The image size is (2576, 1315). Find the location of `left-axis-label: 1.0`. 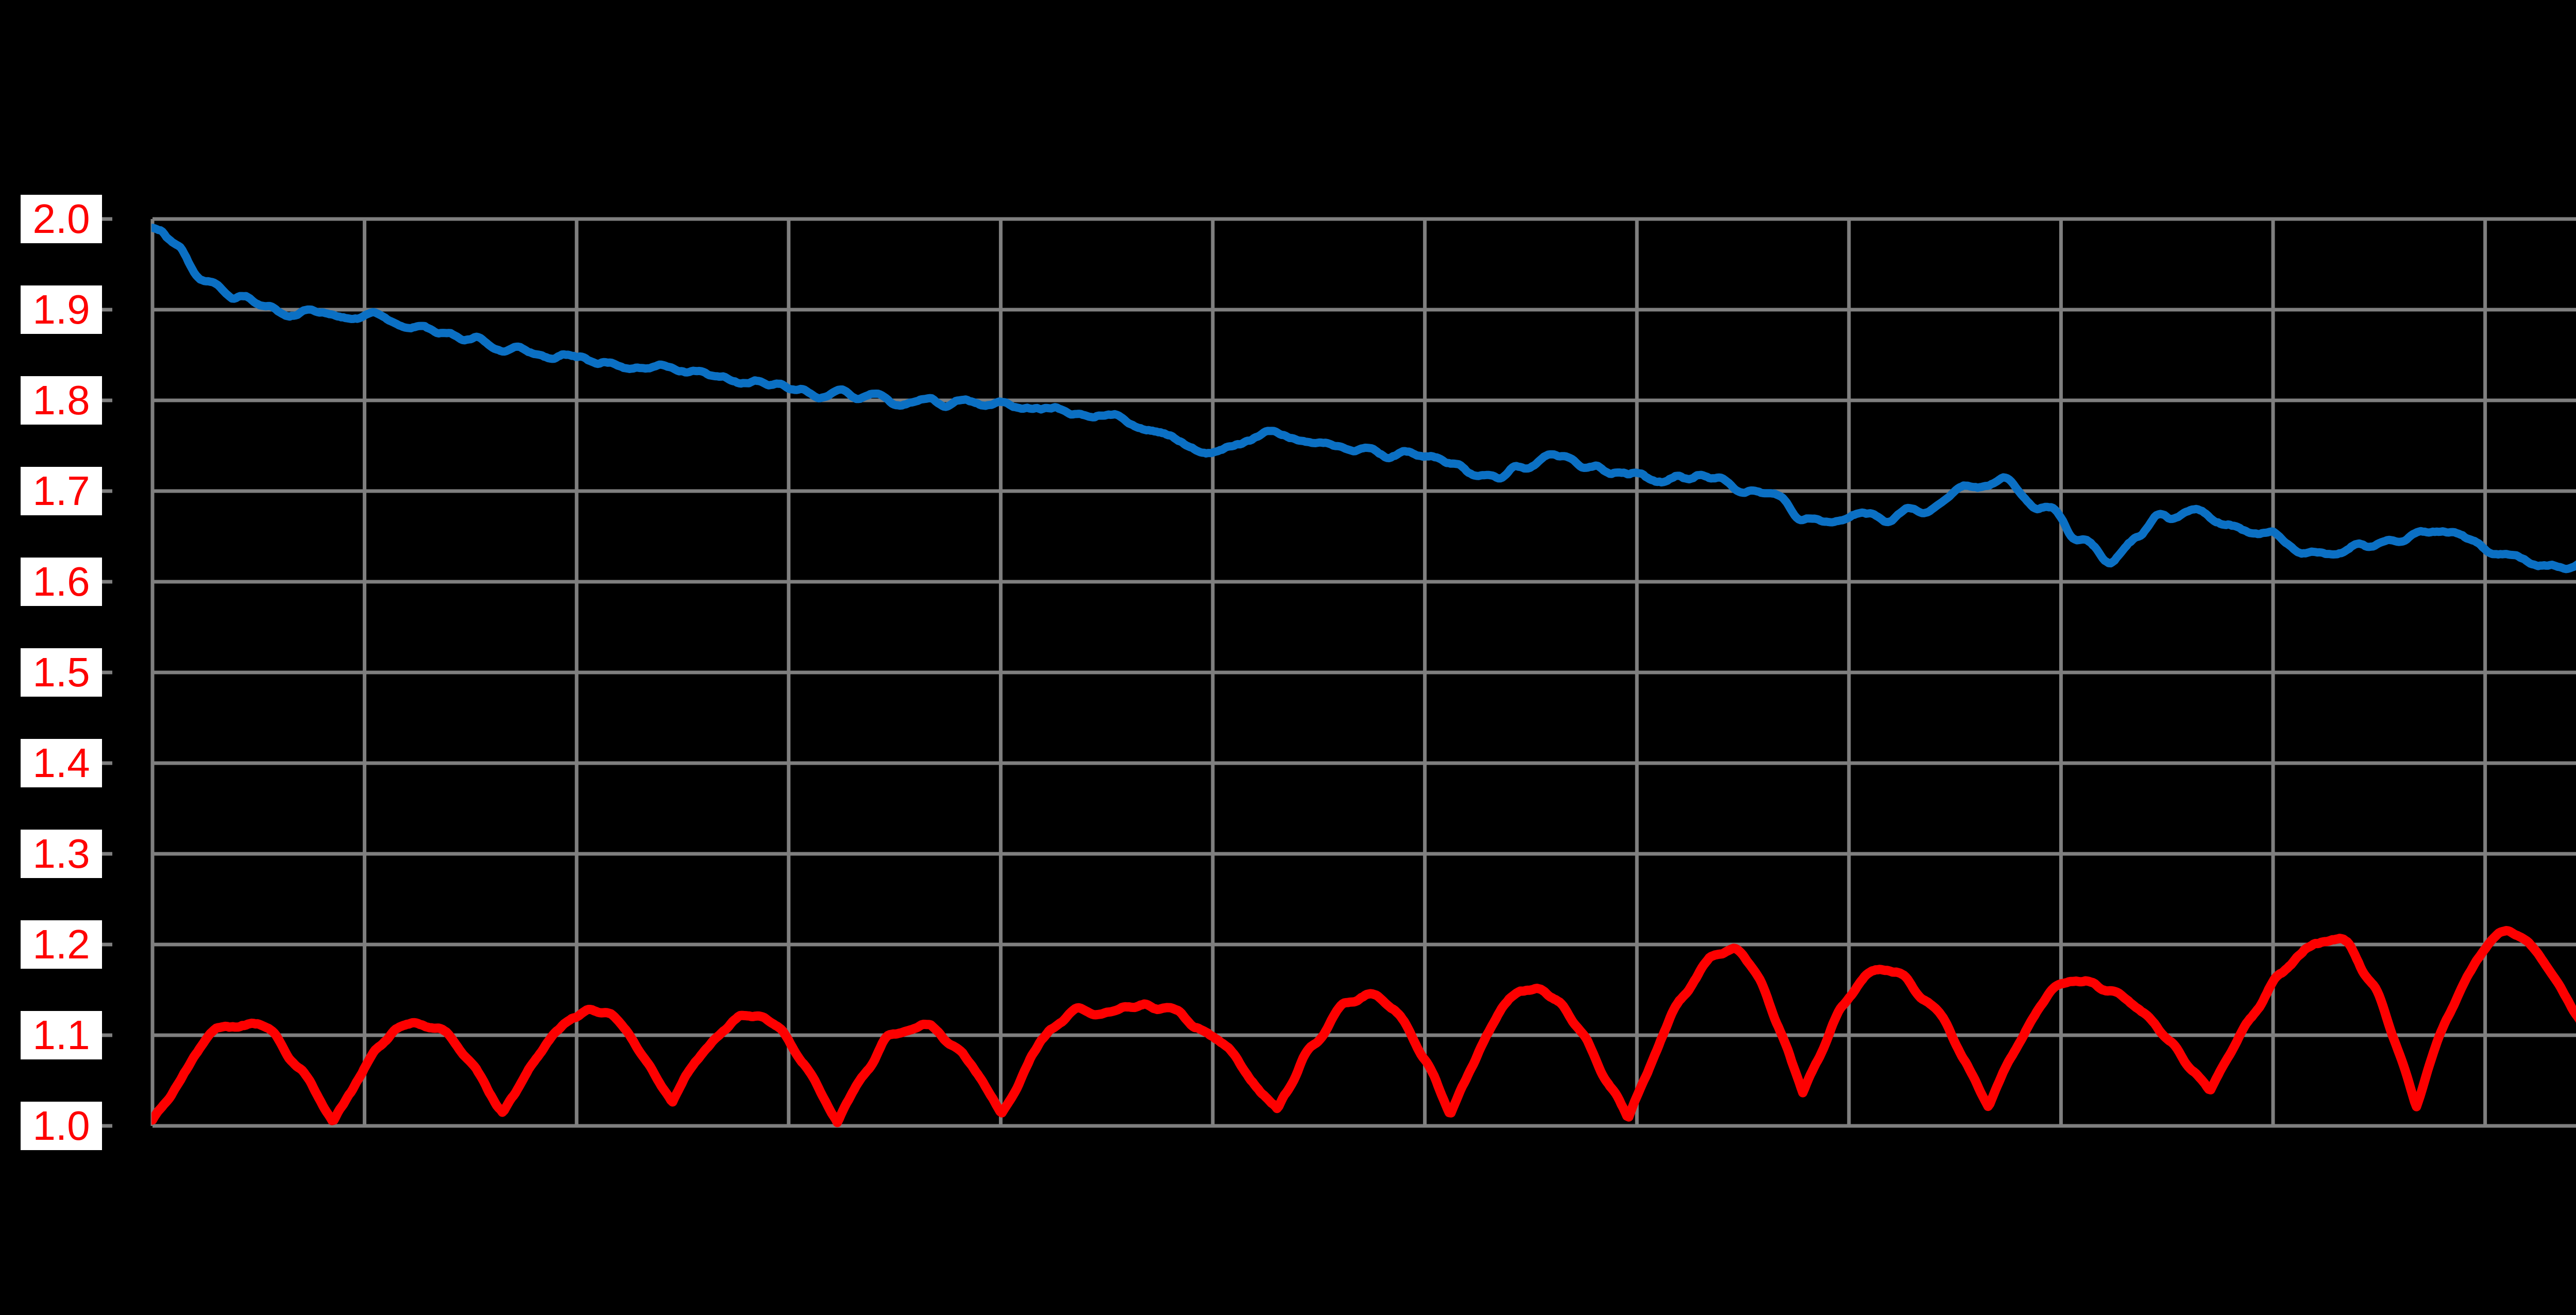

left-axis-label: 1.0 is located at coordinates (61, 1126).